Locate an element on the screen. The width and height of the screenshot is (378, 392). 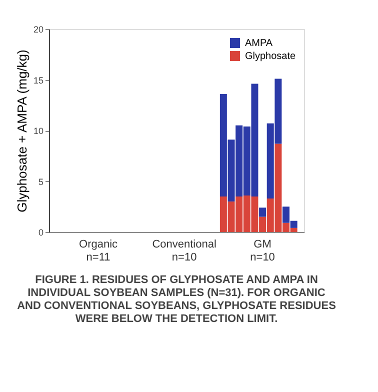
x-tick-label: Organic n=11 is located at coordinates (98, 251).